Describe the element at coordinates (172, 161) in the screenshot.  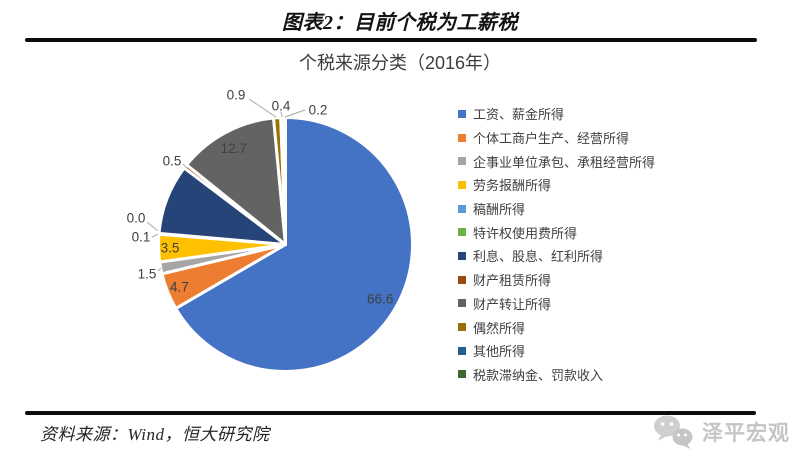
I see `value-label-7: 0.5` at that location.